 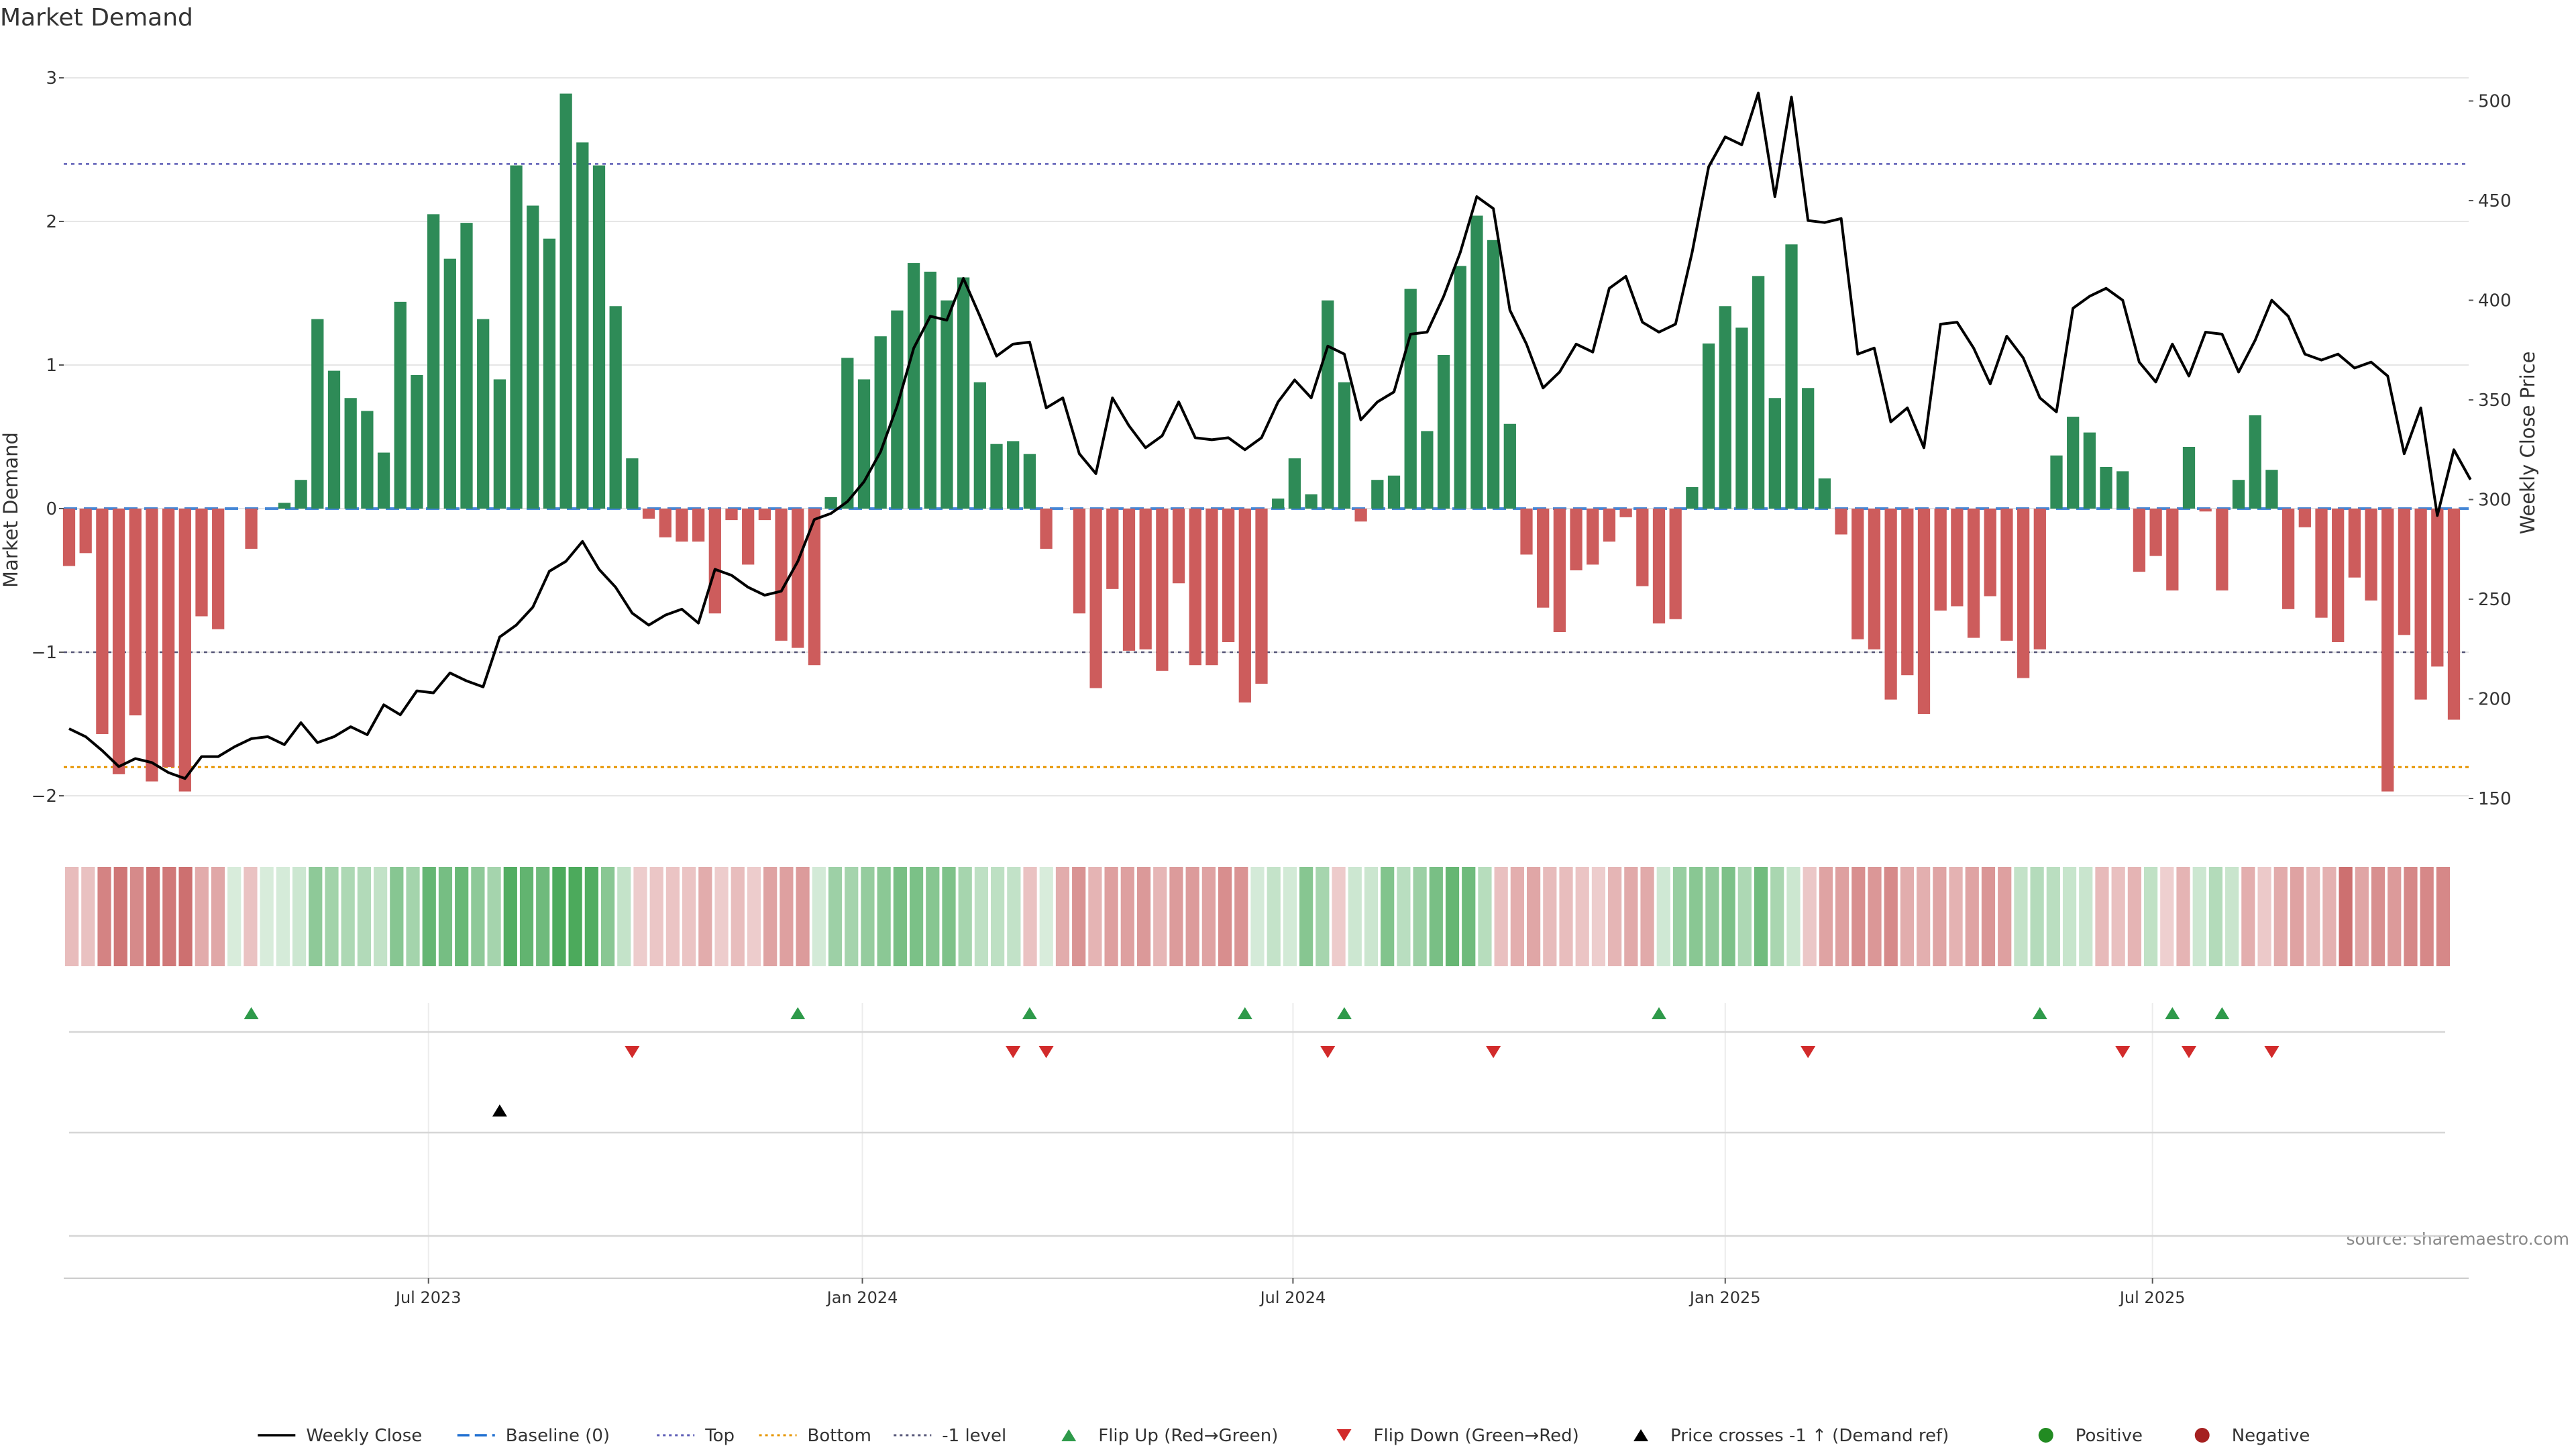 I want to click on right-tick-label: 400, so click(x=2495, y=301).